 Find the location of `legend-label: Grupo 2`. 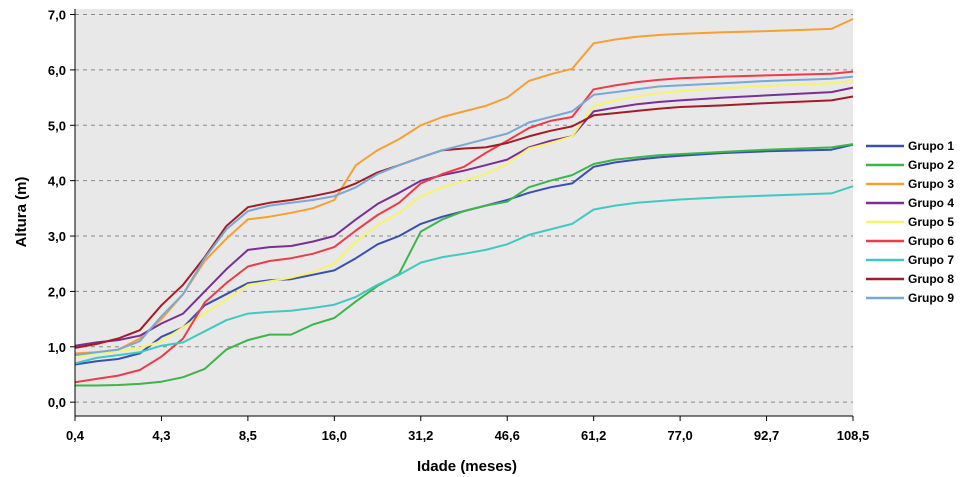

legend-label: Grupo 2 is located at coordinates (931, 165).